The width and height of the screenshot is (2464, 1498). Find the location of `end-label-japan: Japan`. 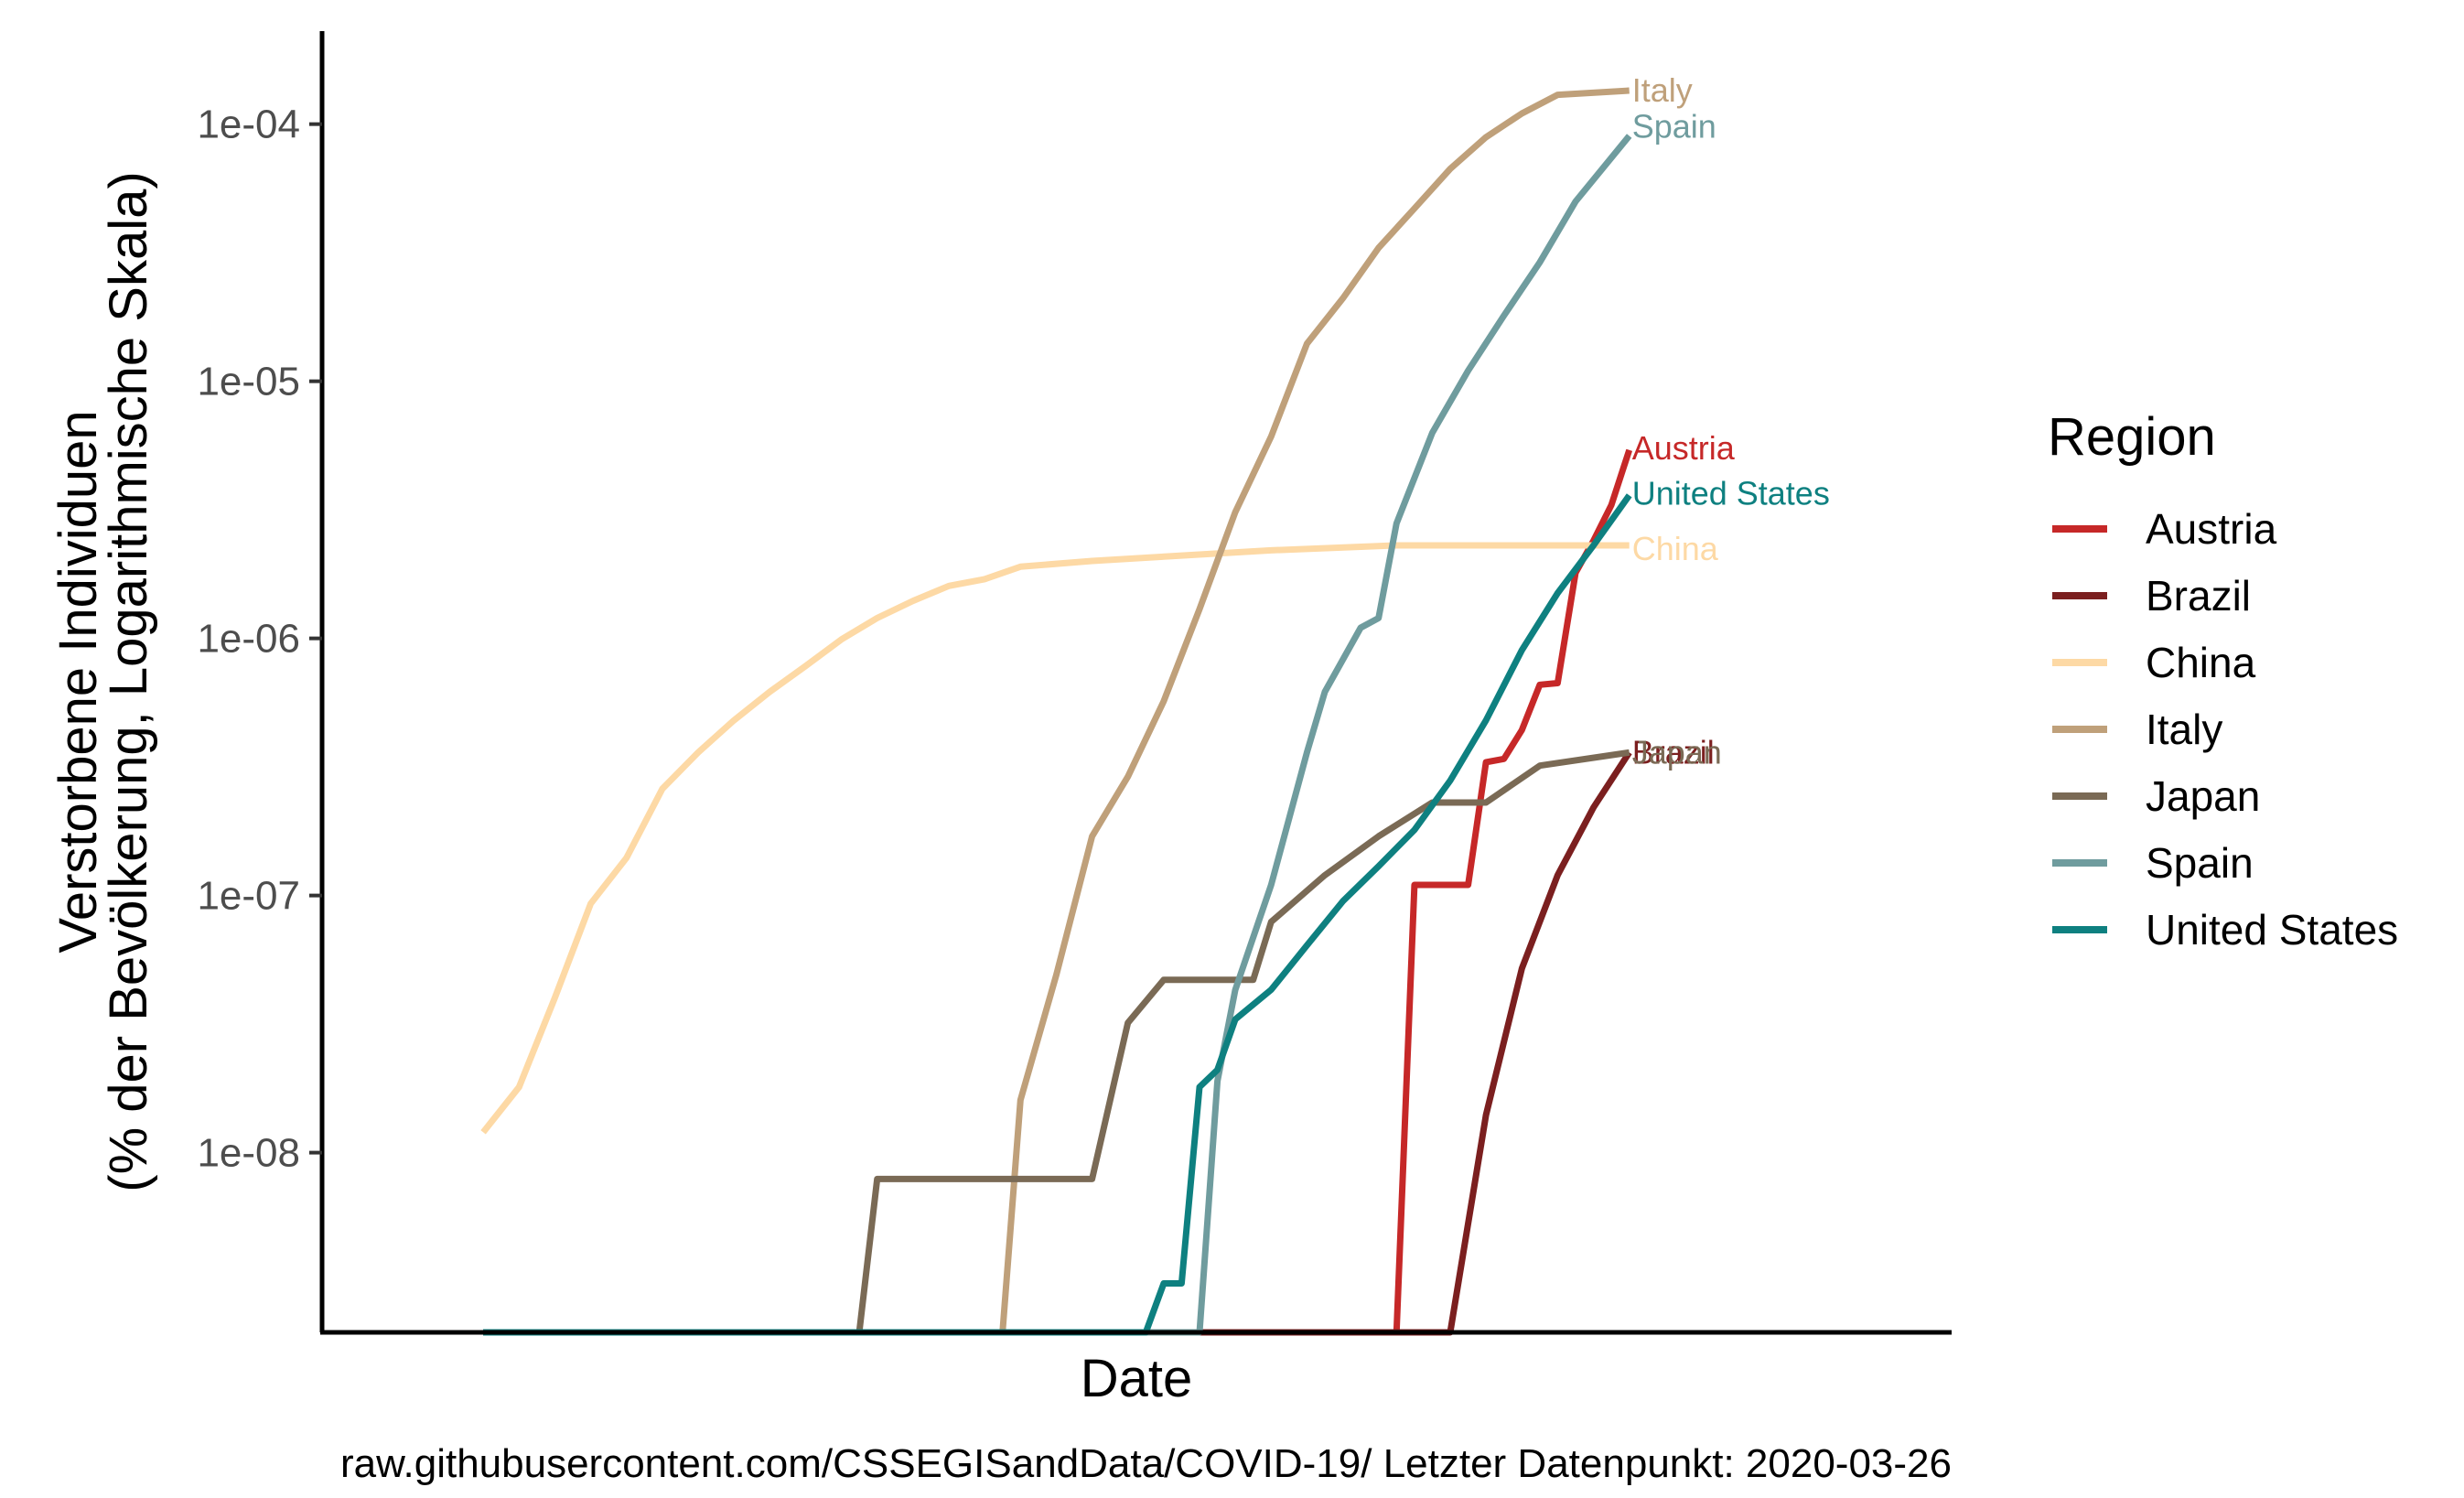

end-label-japan: Japan is located at coordinates (1677, 752).